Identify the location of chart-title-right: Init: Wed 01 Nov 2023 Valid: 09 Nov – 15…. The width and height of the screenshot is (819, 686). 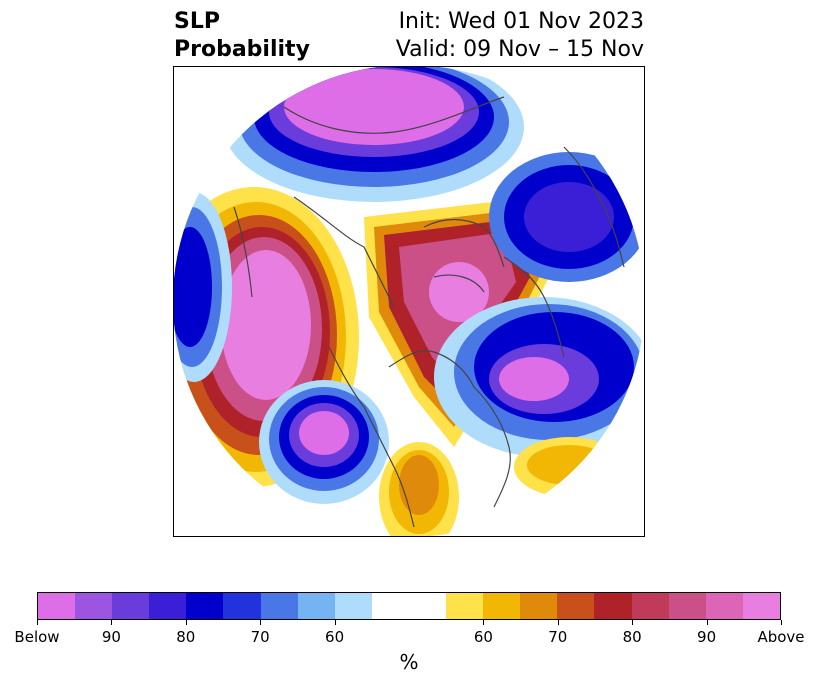
(520, 36).